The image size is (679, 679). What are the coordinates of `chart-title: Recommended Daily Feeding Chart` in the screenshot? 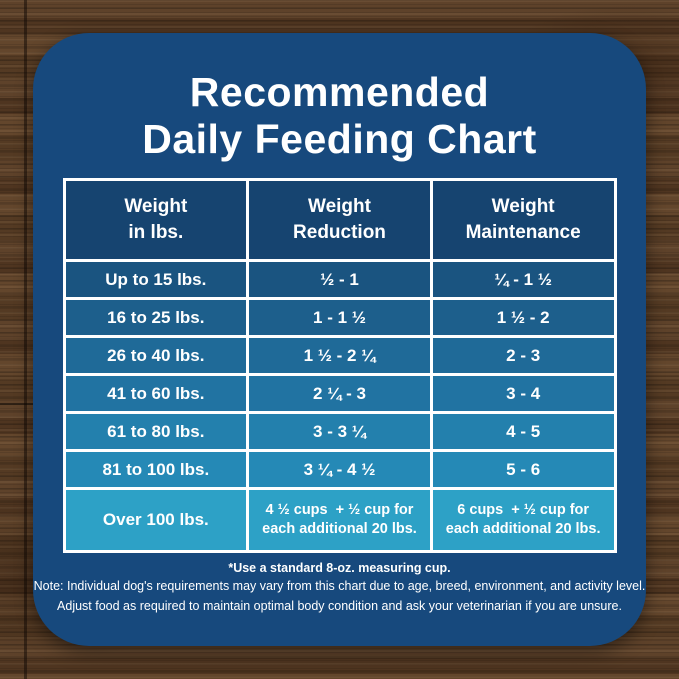 It's located at (339, 116).